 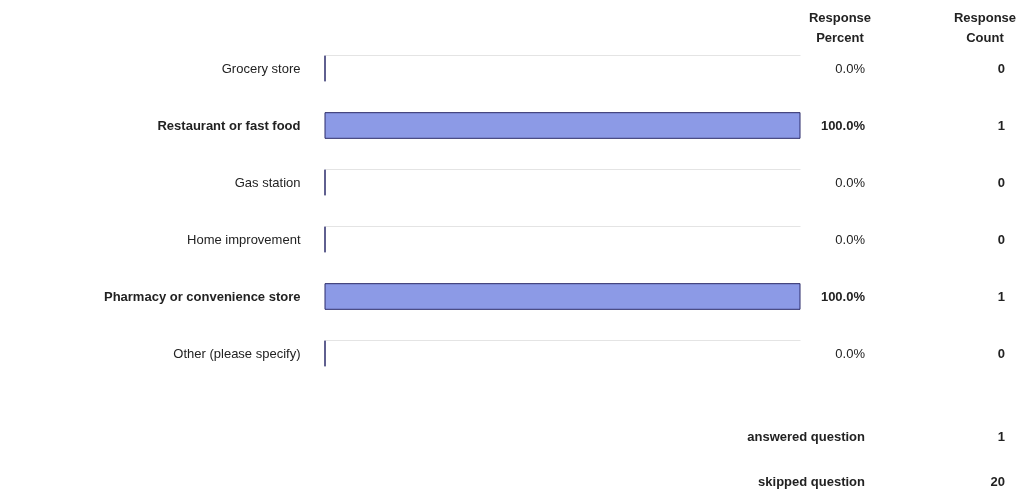 What do you see at coordinates (261, 68) in the screenshot?
I see `y-tick-label: Grocery store` at bounding box center [261, 68].